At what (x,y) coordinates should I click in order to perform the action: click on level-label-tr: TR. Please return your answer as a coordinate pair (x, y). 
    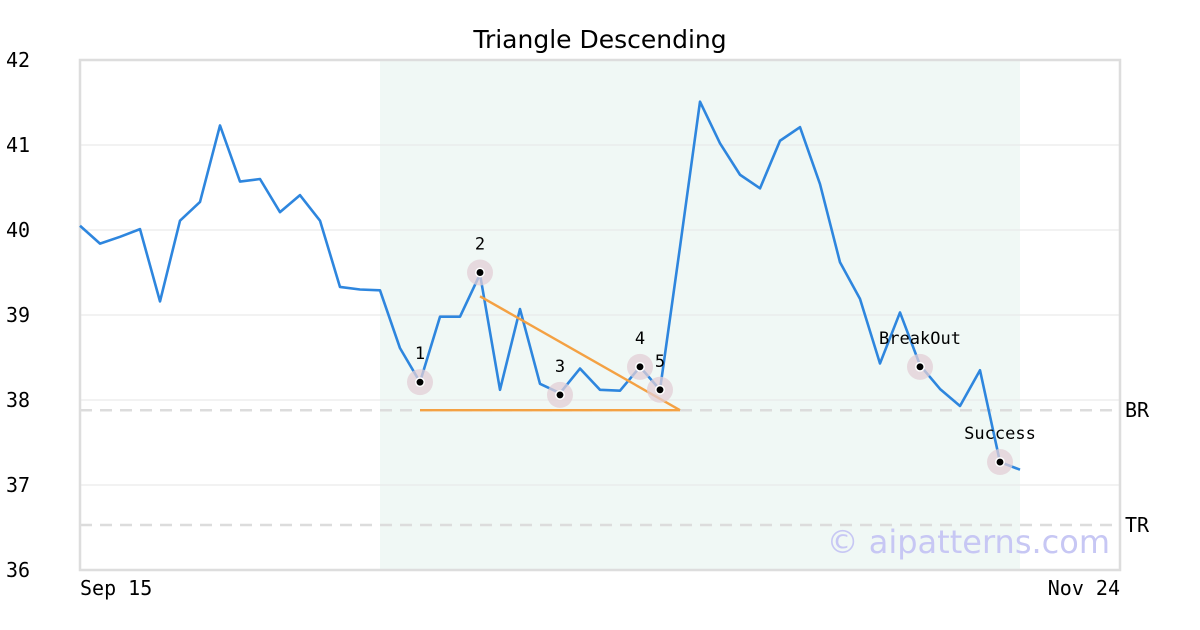
    Looking at the image, I should click on (1137, 525).